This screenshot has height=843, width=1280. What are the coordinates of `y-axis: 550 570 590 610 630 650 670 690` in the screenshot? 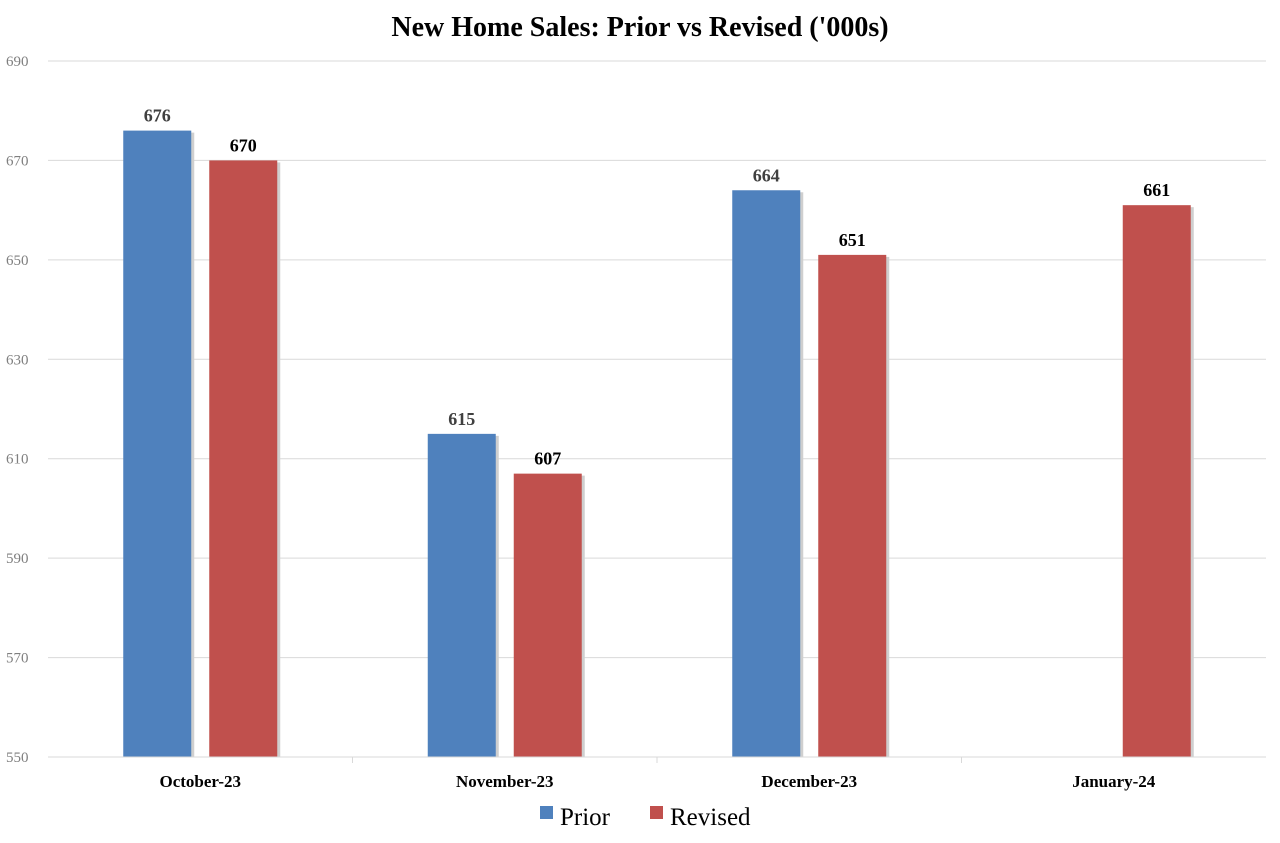 It's located at (17, 410).